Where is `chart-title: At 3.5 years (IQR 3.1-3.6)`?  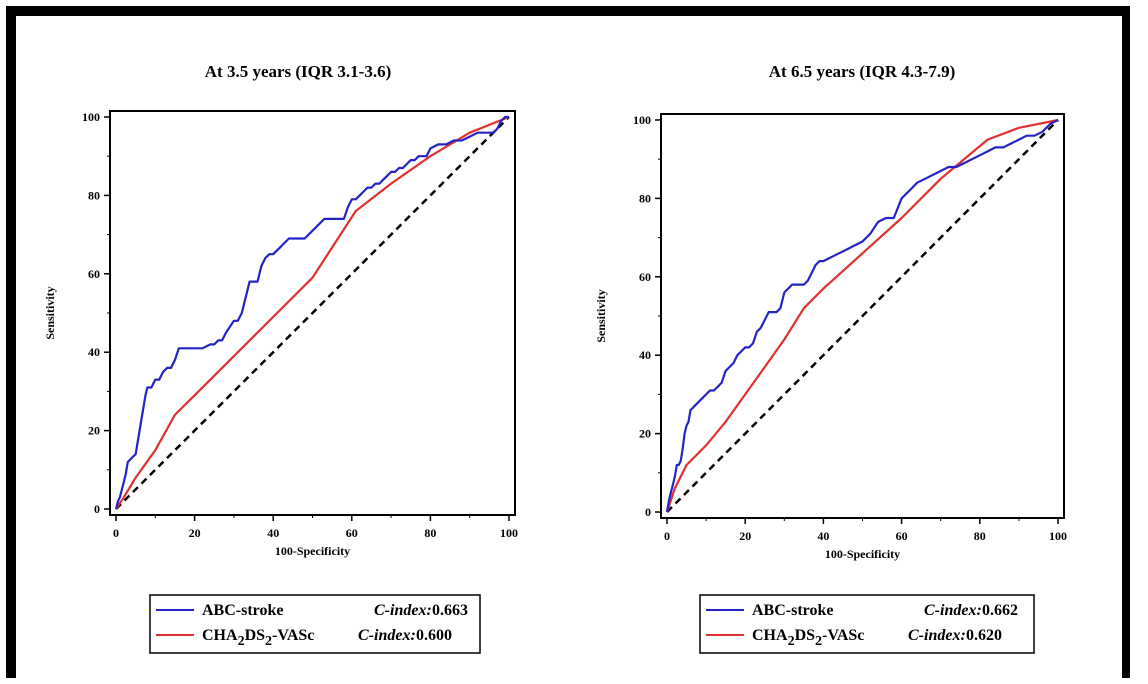
chart-title: At 3.5 years (IQR 3.1-3.6) is located at coordinates (298, 71).